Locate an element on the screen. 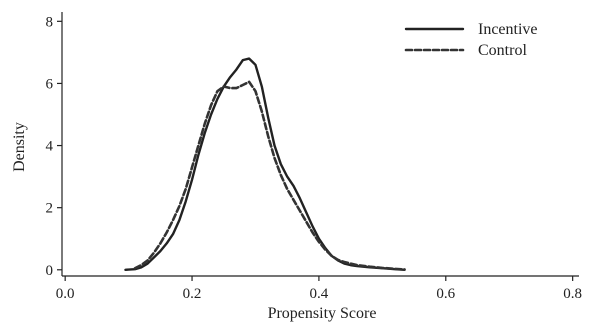 The width and height of the screenshot is (594, 328). y-axis-ticks: 0 2 4 6 8 is located at coordinates (54, 146).